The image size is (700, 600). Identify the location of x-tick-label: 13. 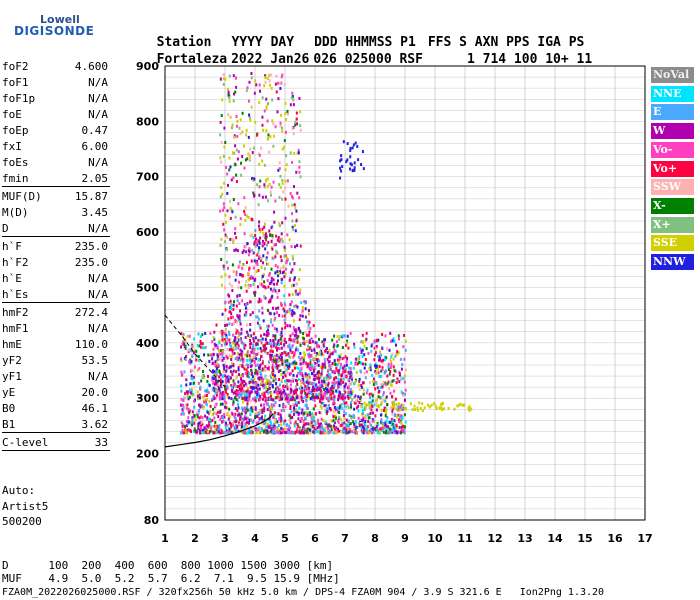
(524, 538).